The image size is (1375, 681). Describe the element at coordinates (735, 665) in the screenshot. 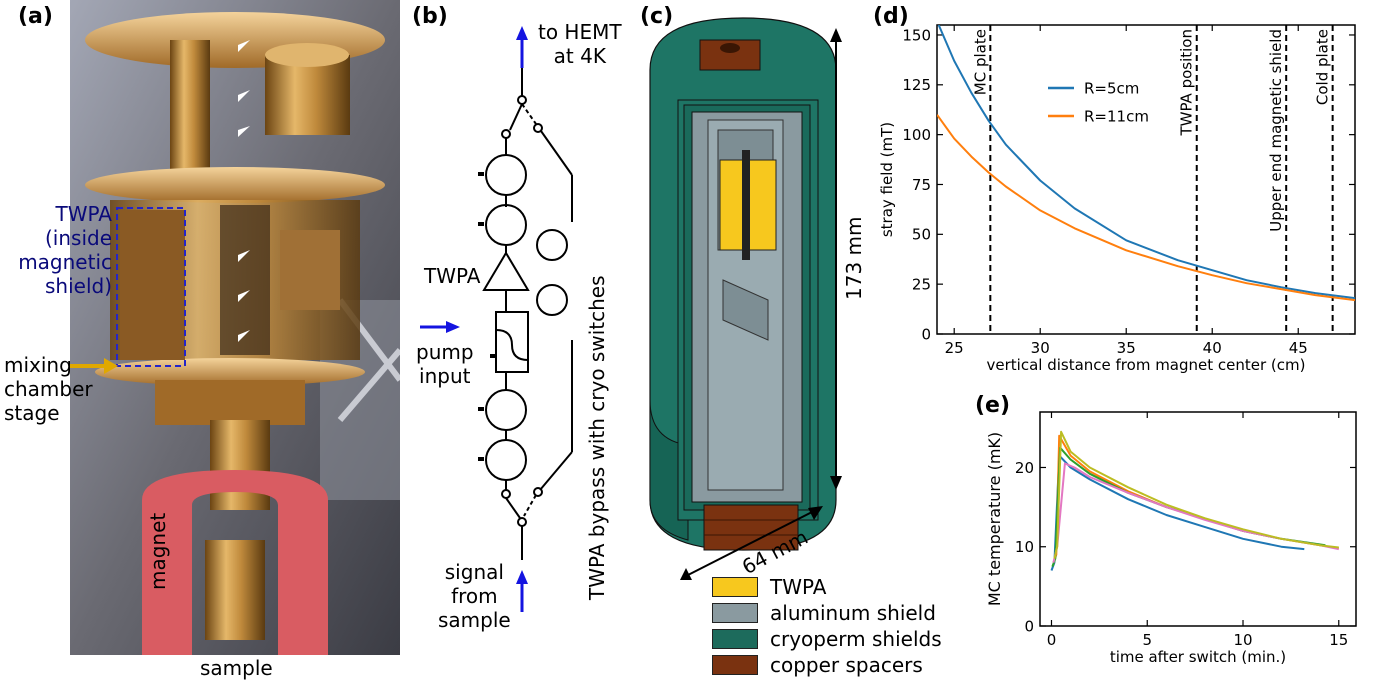

I see `legend-swatch-copper` at that location.